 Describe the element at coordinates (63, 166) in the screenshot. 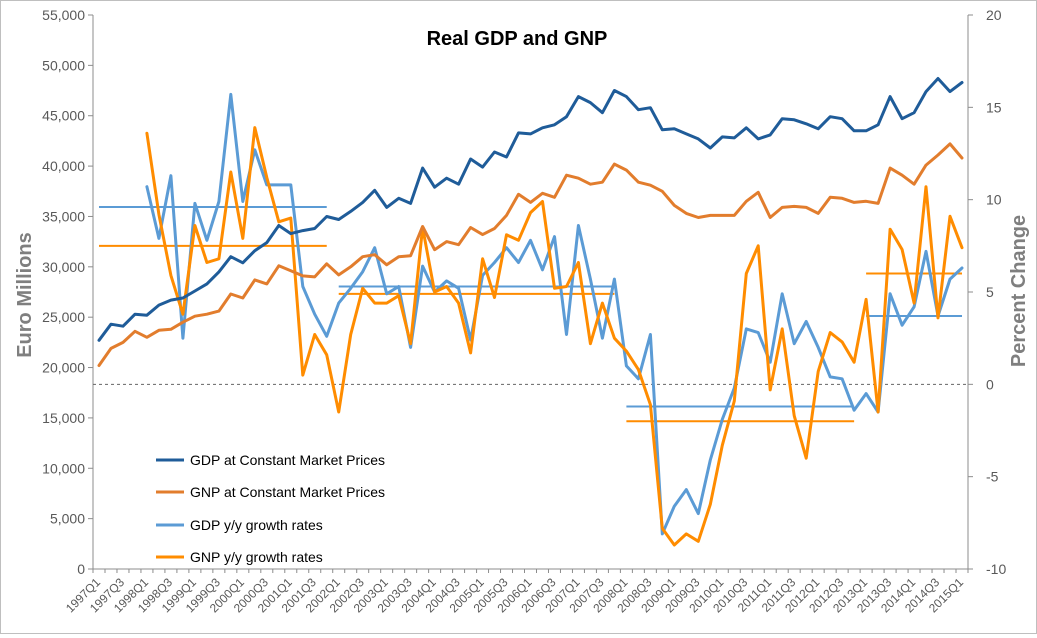

I see `y-left-tick-label: 40,000` at that location.